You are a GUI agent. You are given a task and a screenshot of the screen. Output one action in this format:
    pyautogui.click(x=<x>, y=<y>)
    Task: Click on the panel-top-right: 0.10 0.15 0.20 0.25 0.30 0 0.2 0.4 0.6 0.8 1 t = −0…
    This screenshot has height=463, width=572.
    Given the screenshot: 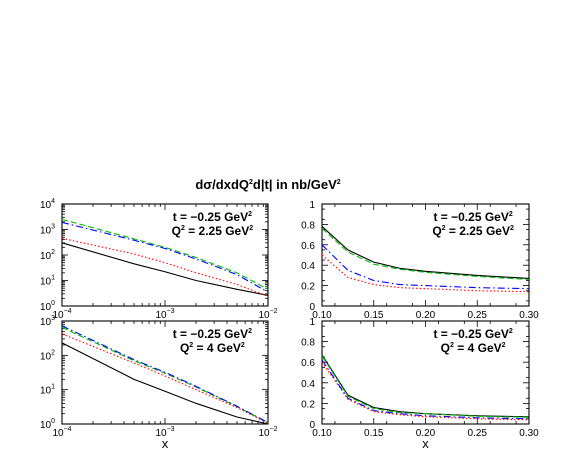 What is the action you would take?
    pyautogui.click(x=420, y=260)
    